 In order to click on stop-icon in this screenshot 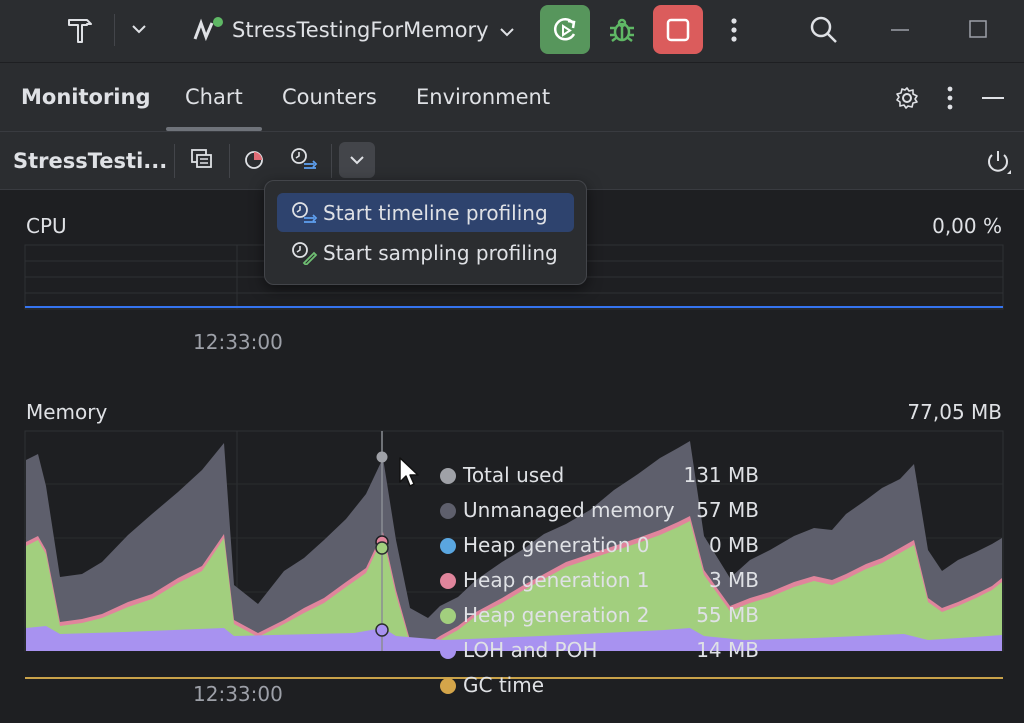, I will do `click(678, 29)`.